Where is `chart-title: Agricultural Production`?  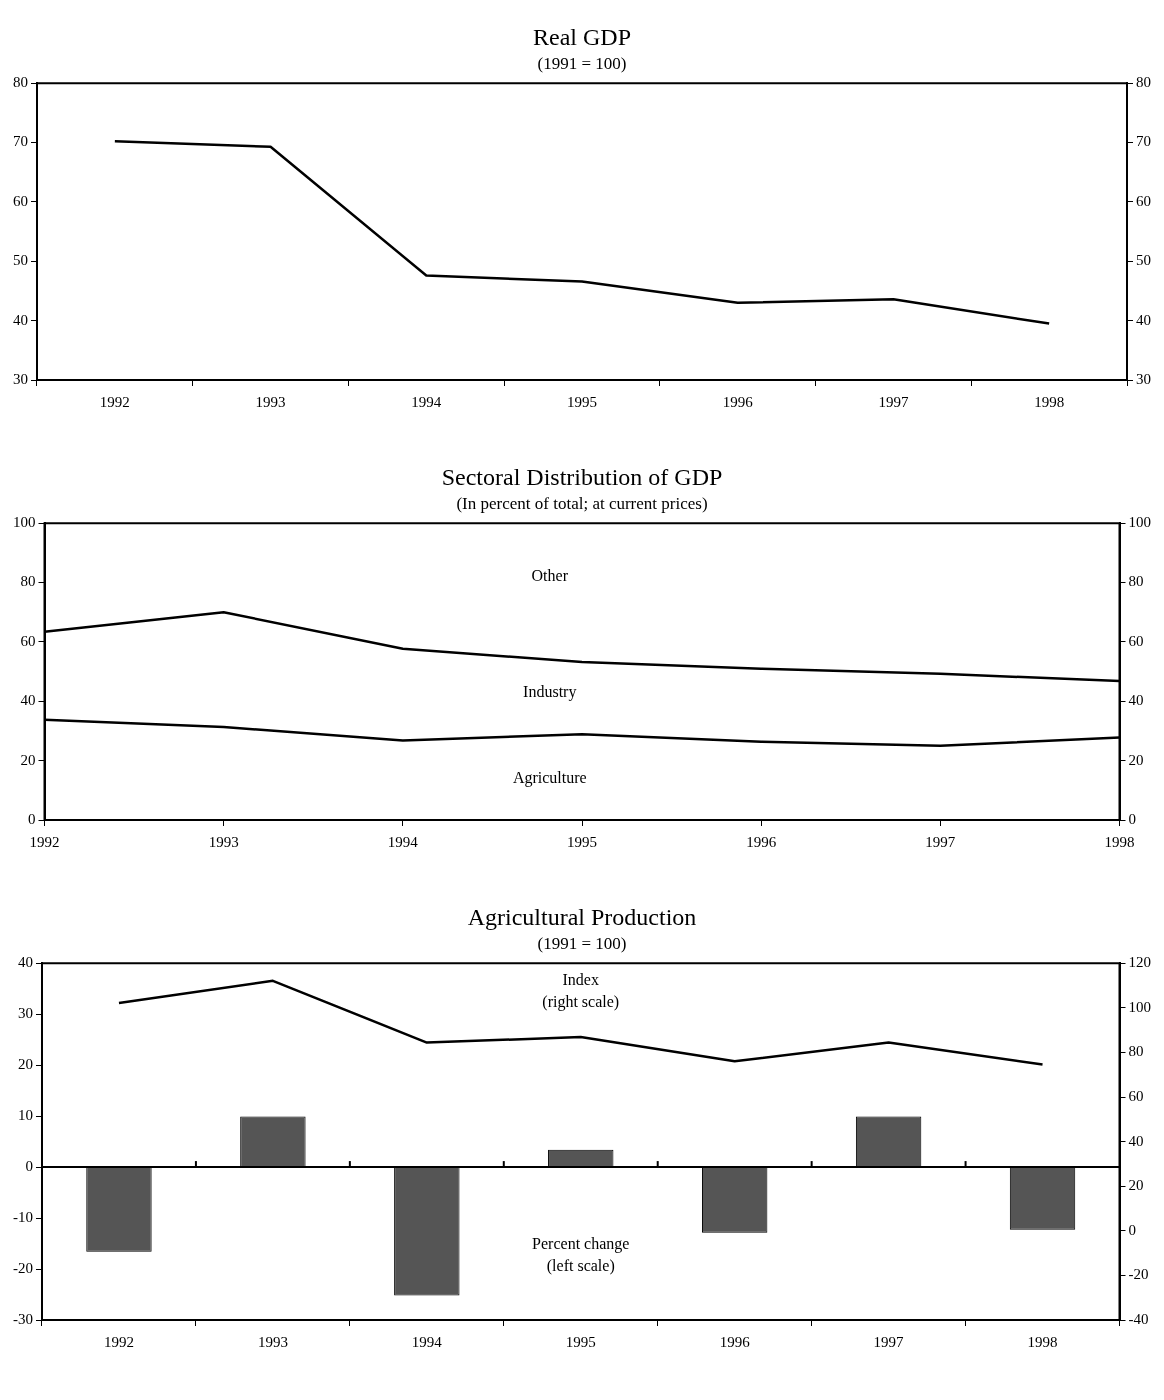 chart-title: Agricultural Production is located at coordinates (582, 916).